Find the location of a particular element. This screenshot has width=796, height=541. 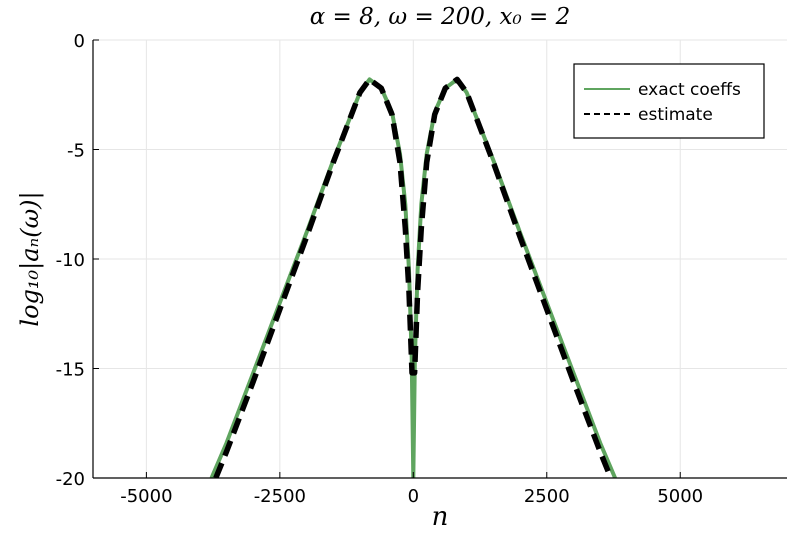

x-axis-label: n is located at coordinates (440, 517).